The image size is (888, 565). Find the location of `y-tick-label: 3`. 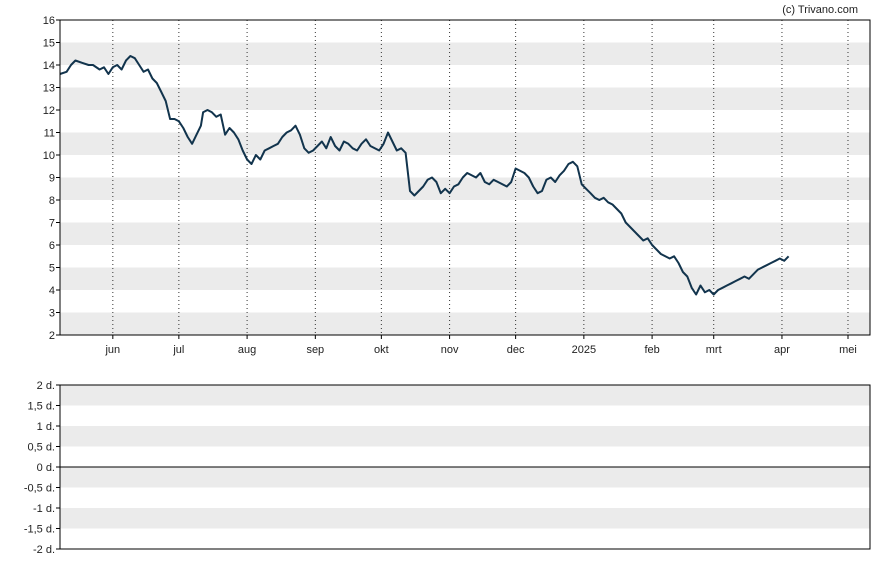

y-tick-label: 3 is located at coordinates (52, 314).